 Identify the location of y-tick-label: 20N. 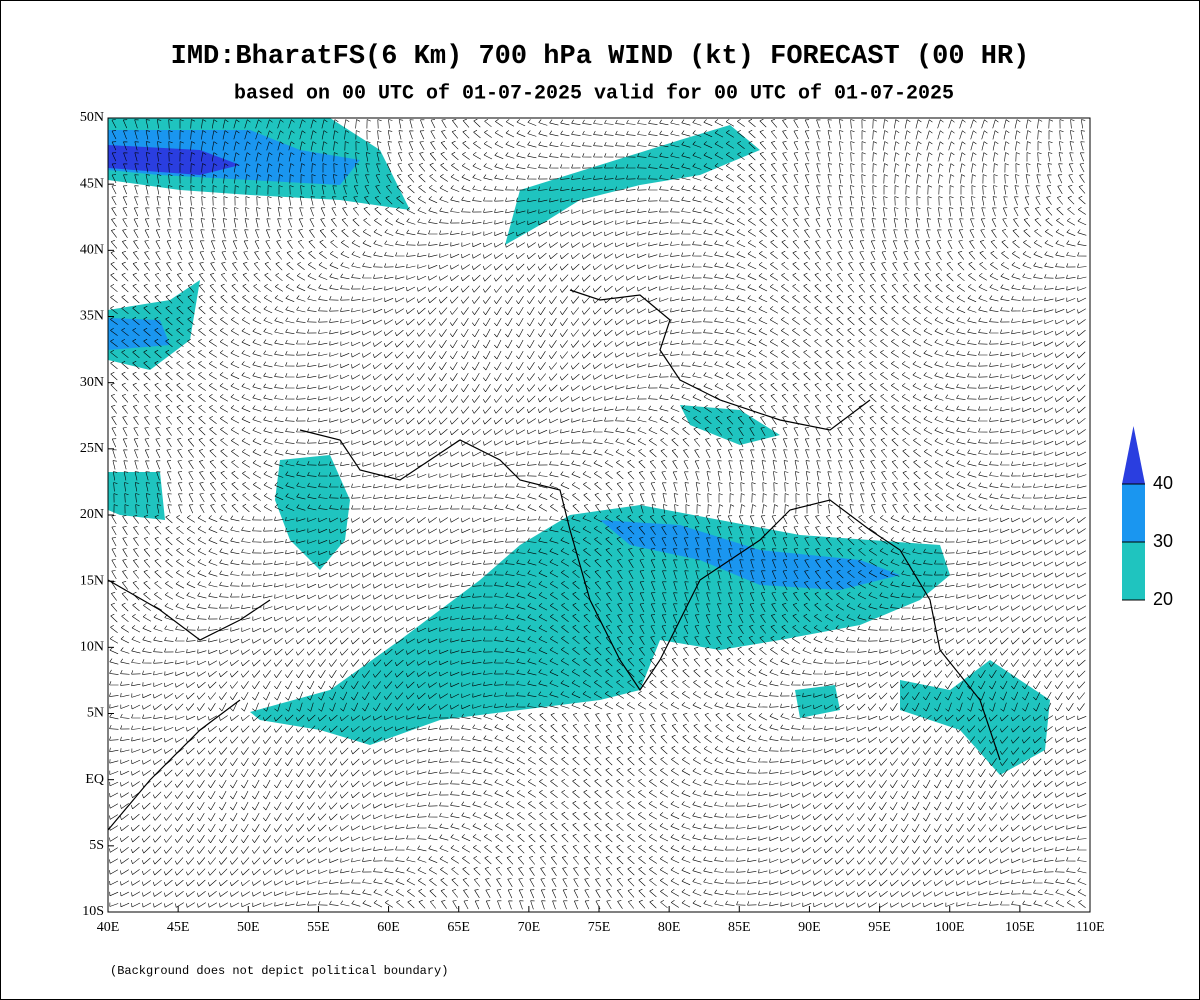
(92, 514).